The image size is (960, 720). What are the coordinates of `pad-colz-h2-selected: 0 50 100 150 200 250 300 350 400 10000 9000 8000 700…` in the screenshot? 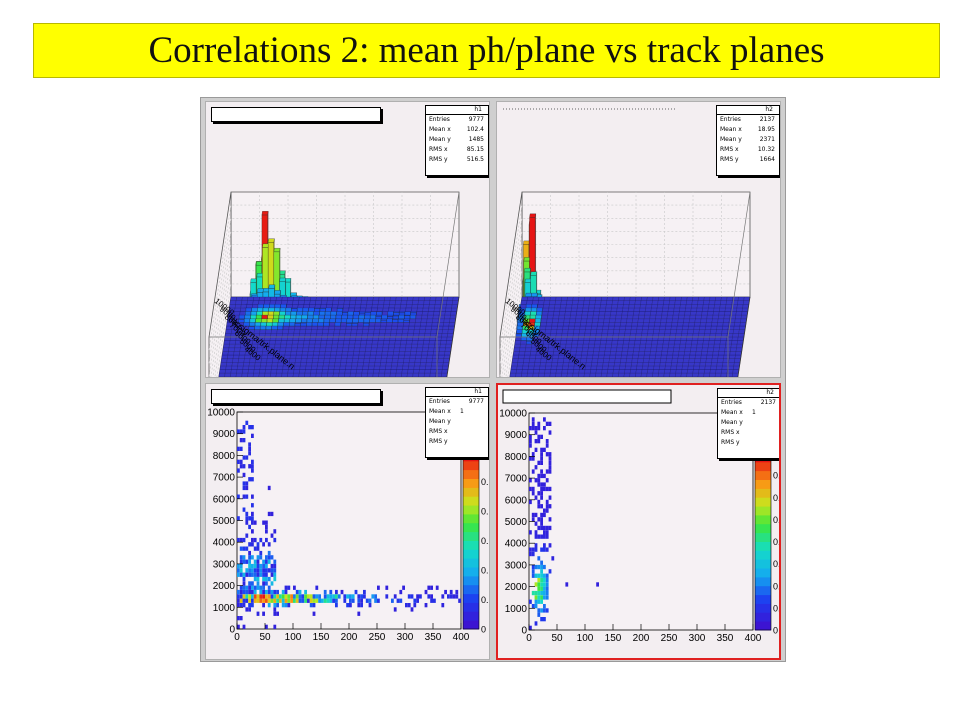 It's located at (638, 521).